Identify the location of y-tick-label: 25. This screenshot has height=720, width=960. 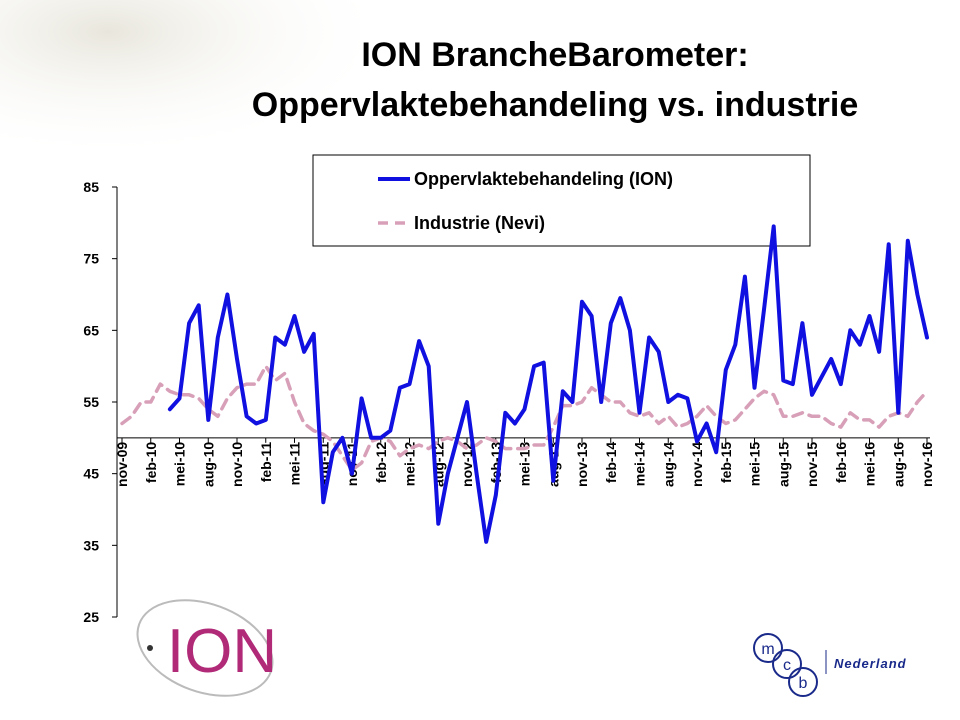
(91, 617).